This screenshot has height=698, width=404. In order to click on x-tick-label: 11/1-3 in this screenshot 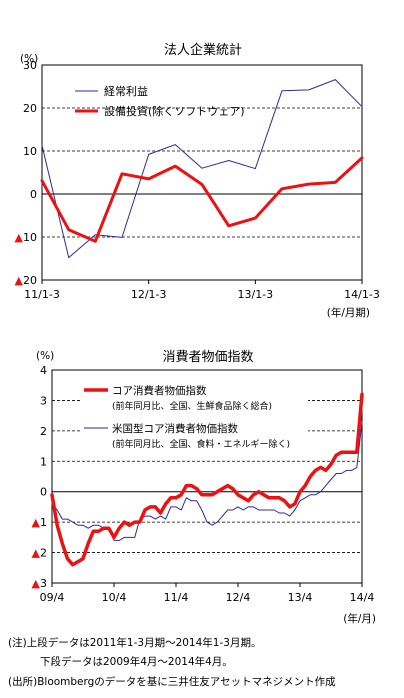, I will do `click(42, 294)`.